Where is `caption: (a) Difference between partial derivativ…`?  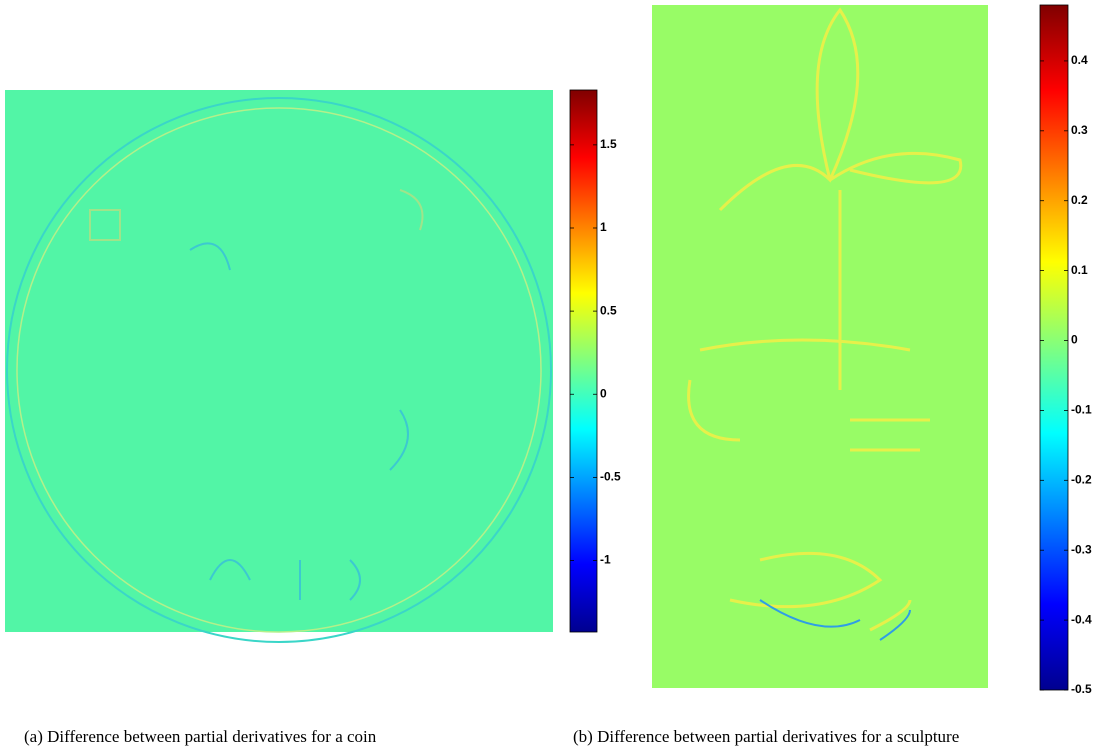
caption: (a) Difference between partial derivativ… is located at coordinates (200, 736).